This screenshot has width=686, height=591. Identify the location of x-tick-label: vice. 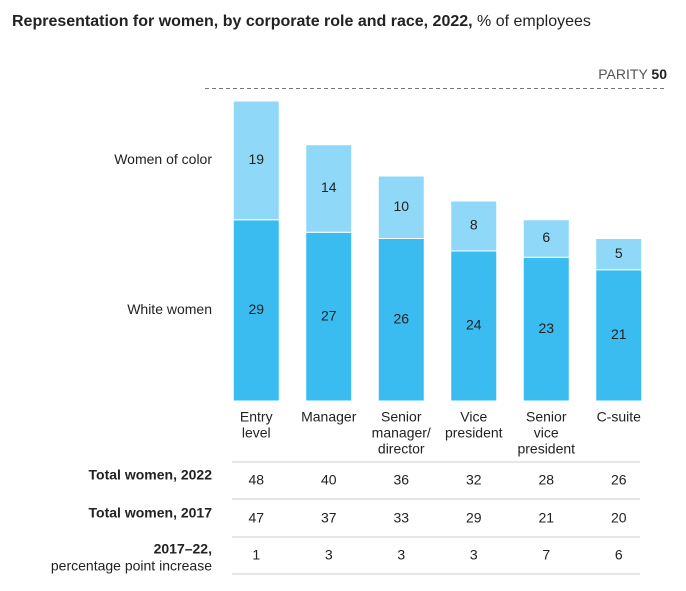
(546, 433).